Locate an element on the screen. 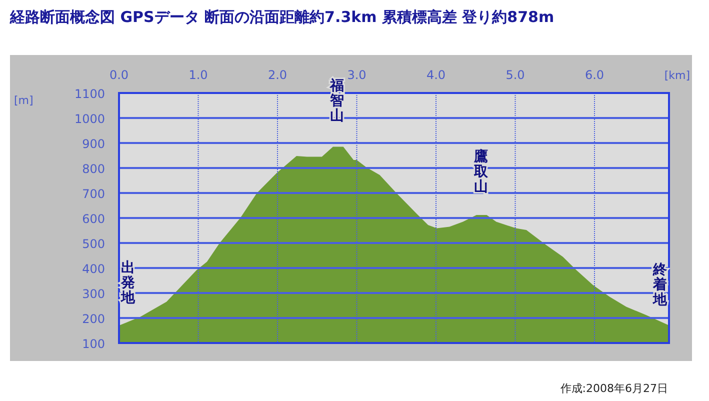  x-tick-label: 0.0 is located at coordinates (119, 75).